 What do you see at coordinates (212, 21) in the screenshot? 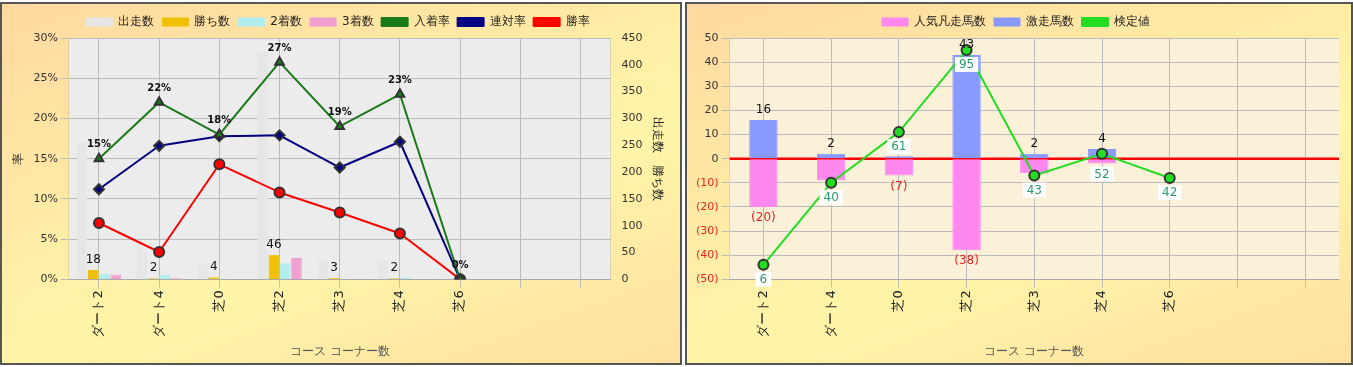
I see `legend-label: 勝ち数` at bounding box center [212, 21].